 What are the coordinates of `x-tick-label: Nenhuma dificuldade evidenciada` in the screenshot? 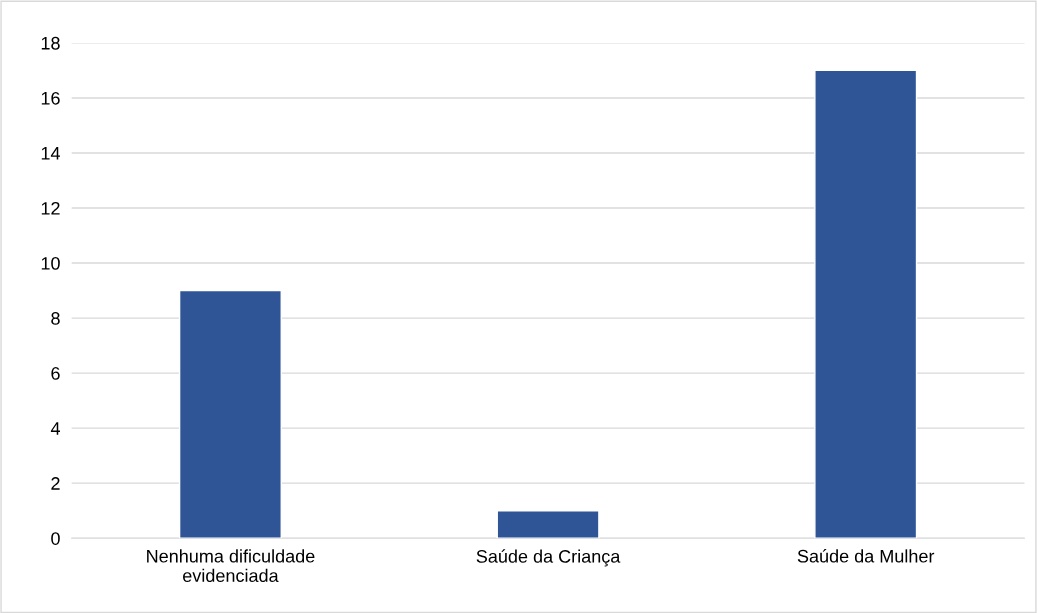 It's located at (231, 566).